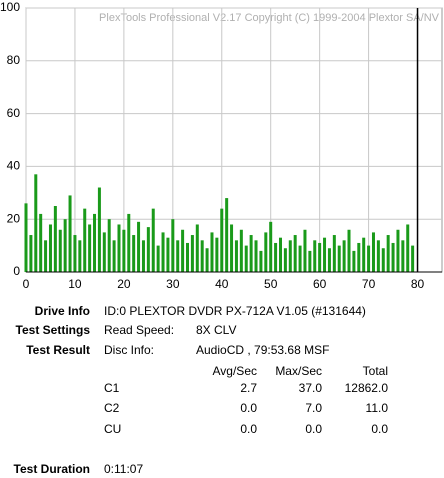 This screenshot has width=444, height=478. What do you see at coordinates (14, 60) in the screenshot?
I see `y-tick-label: 80` at bounding box center [14, 60].